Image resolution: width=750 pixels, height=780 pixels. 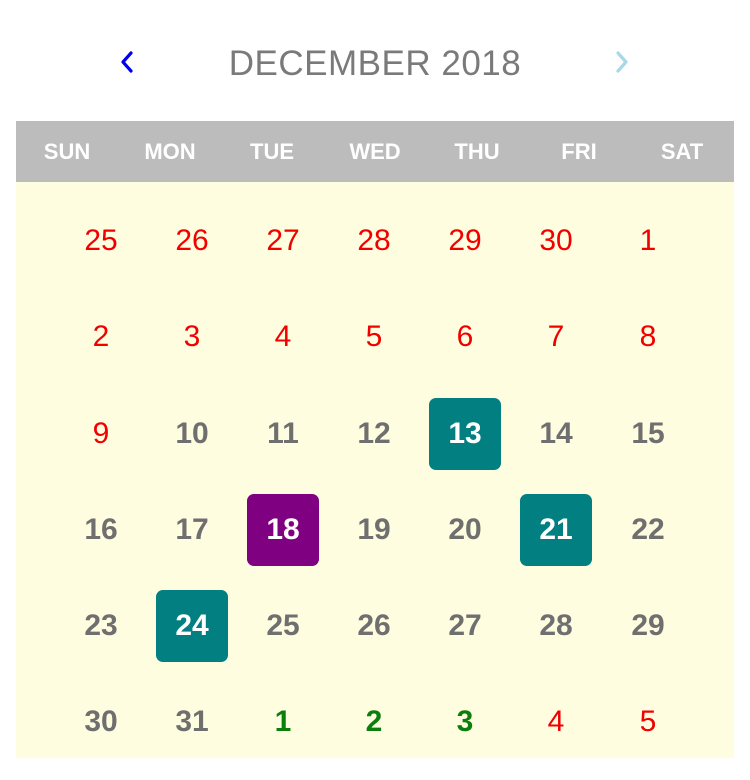 What do you see at coordinates (648, 529) in the screenshot?
I see `day-cell: 22` at bounding box center [648, 529].